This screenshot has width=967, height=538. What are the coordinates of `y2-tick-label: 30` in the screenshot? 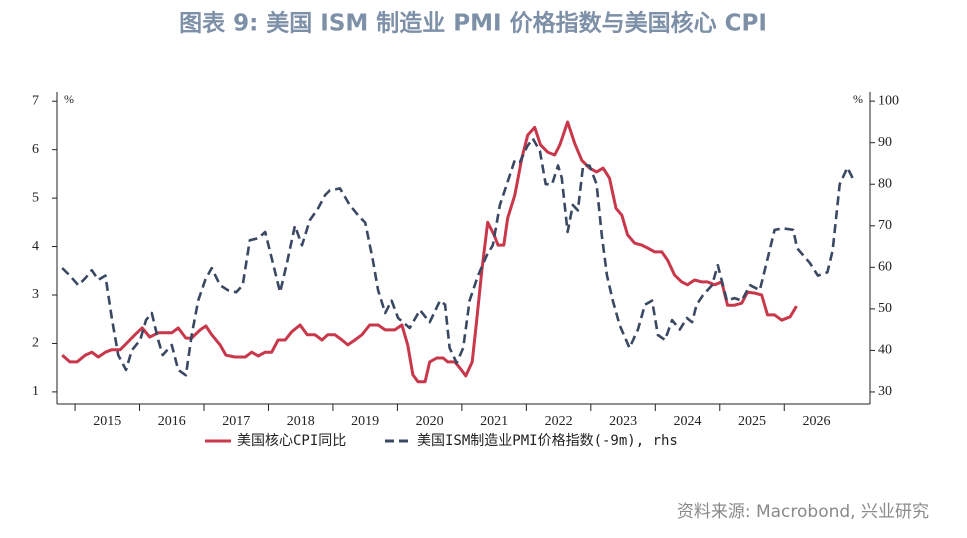 It's located at (885, 391).